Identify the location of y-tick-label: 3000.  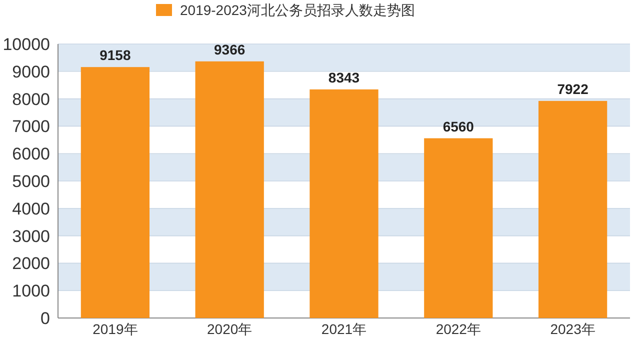
(31, 236).